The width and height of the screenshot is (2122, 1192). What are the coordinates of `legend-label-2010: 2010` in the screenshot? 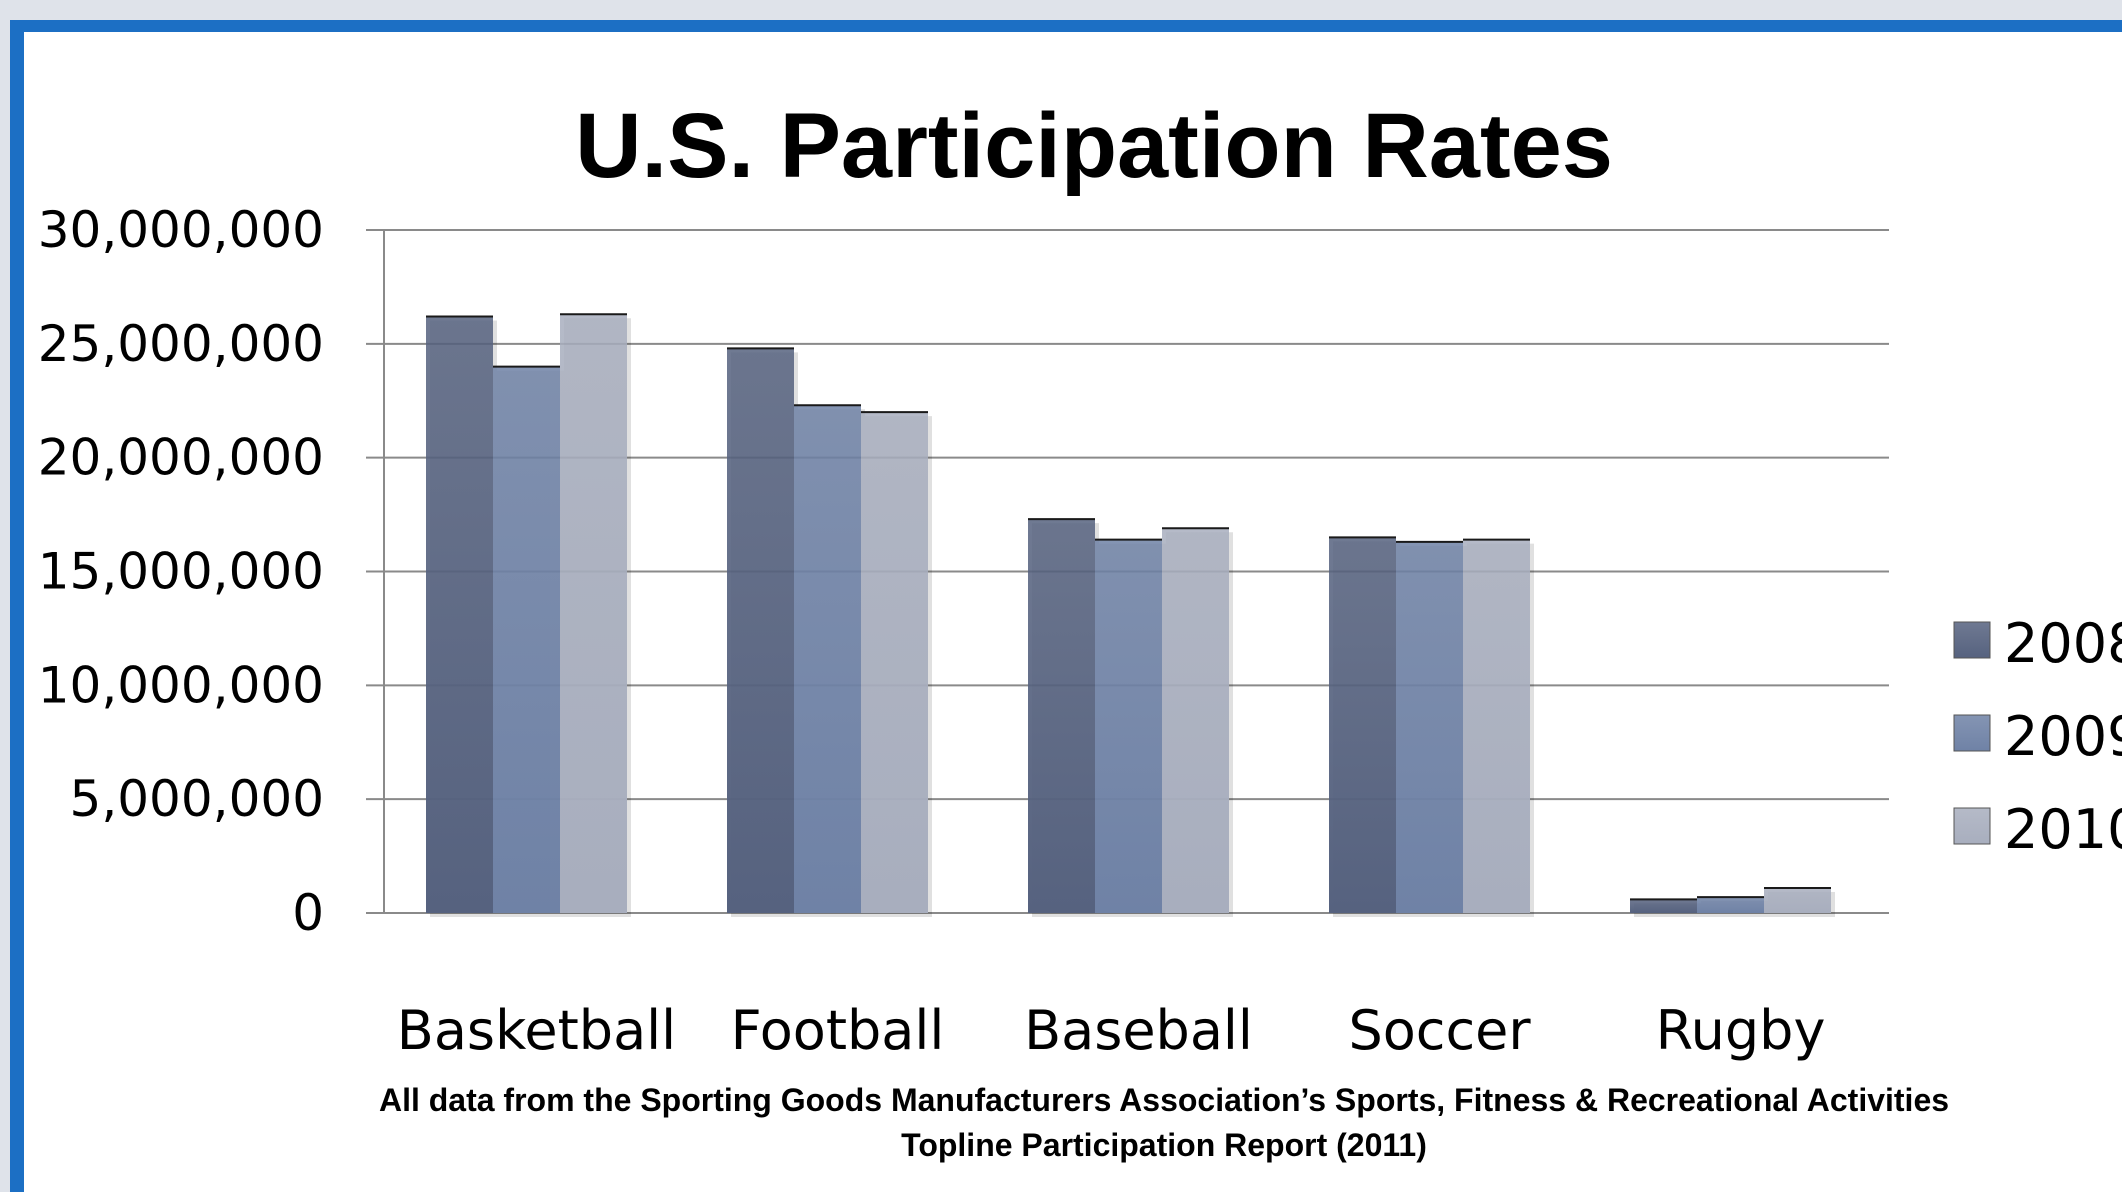 It's located at (2063, 829).